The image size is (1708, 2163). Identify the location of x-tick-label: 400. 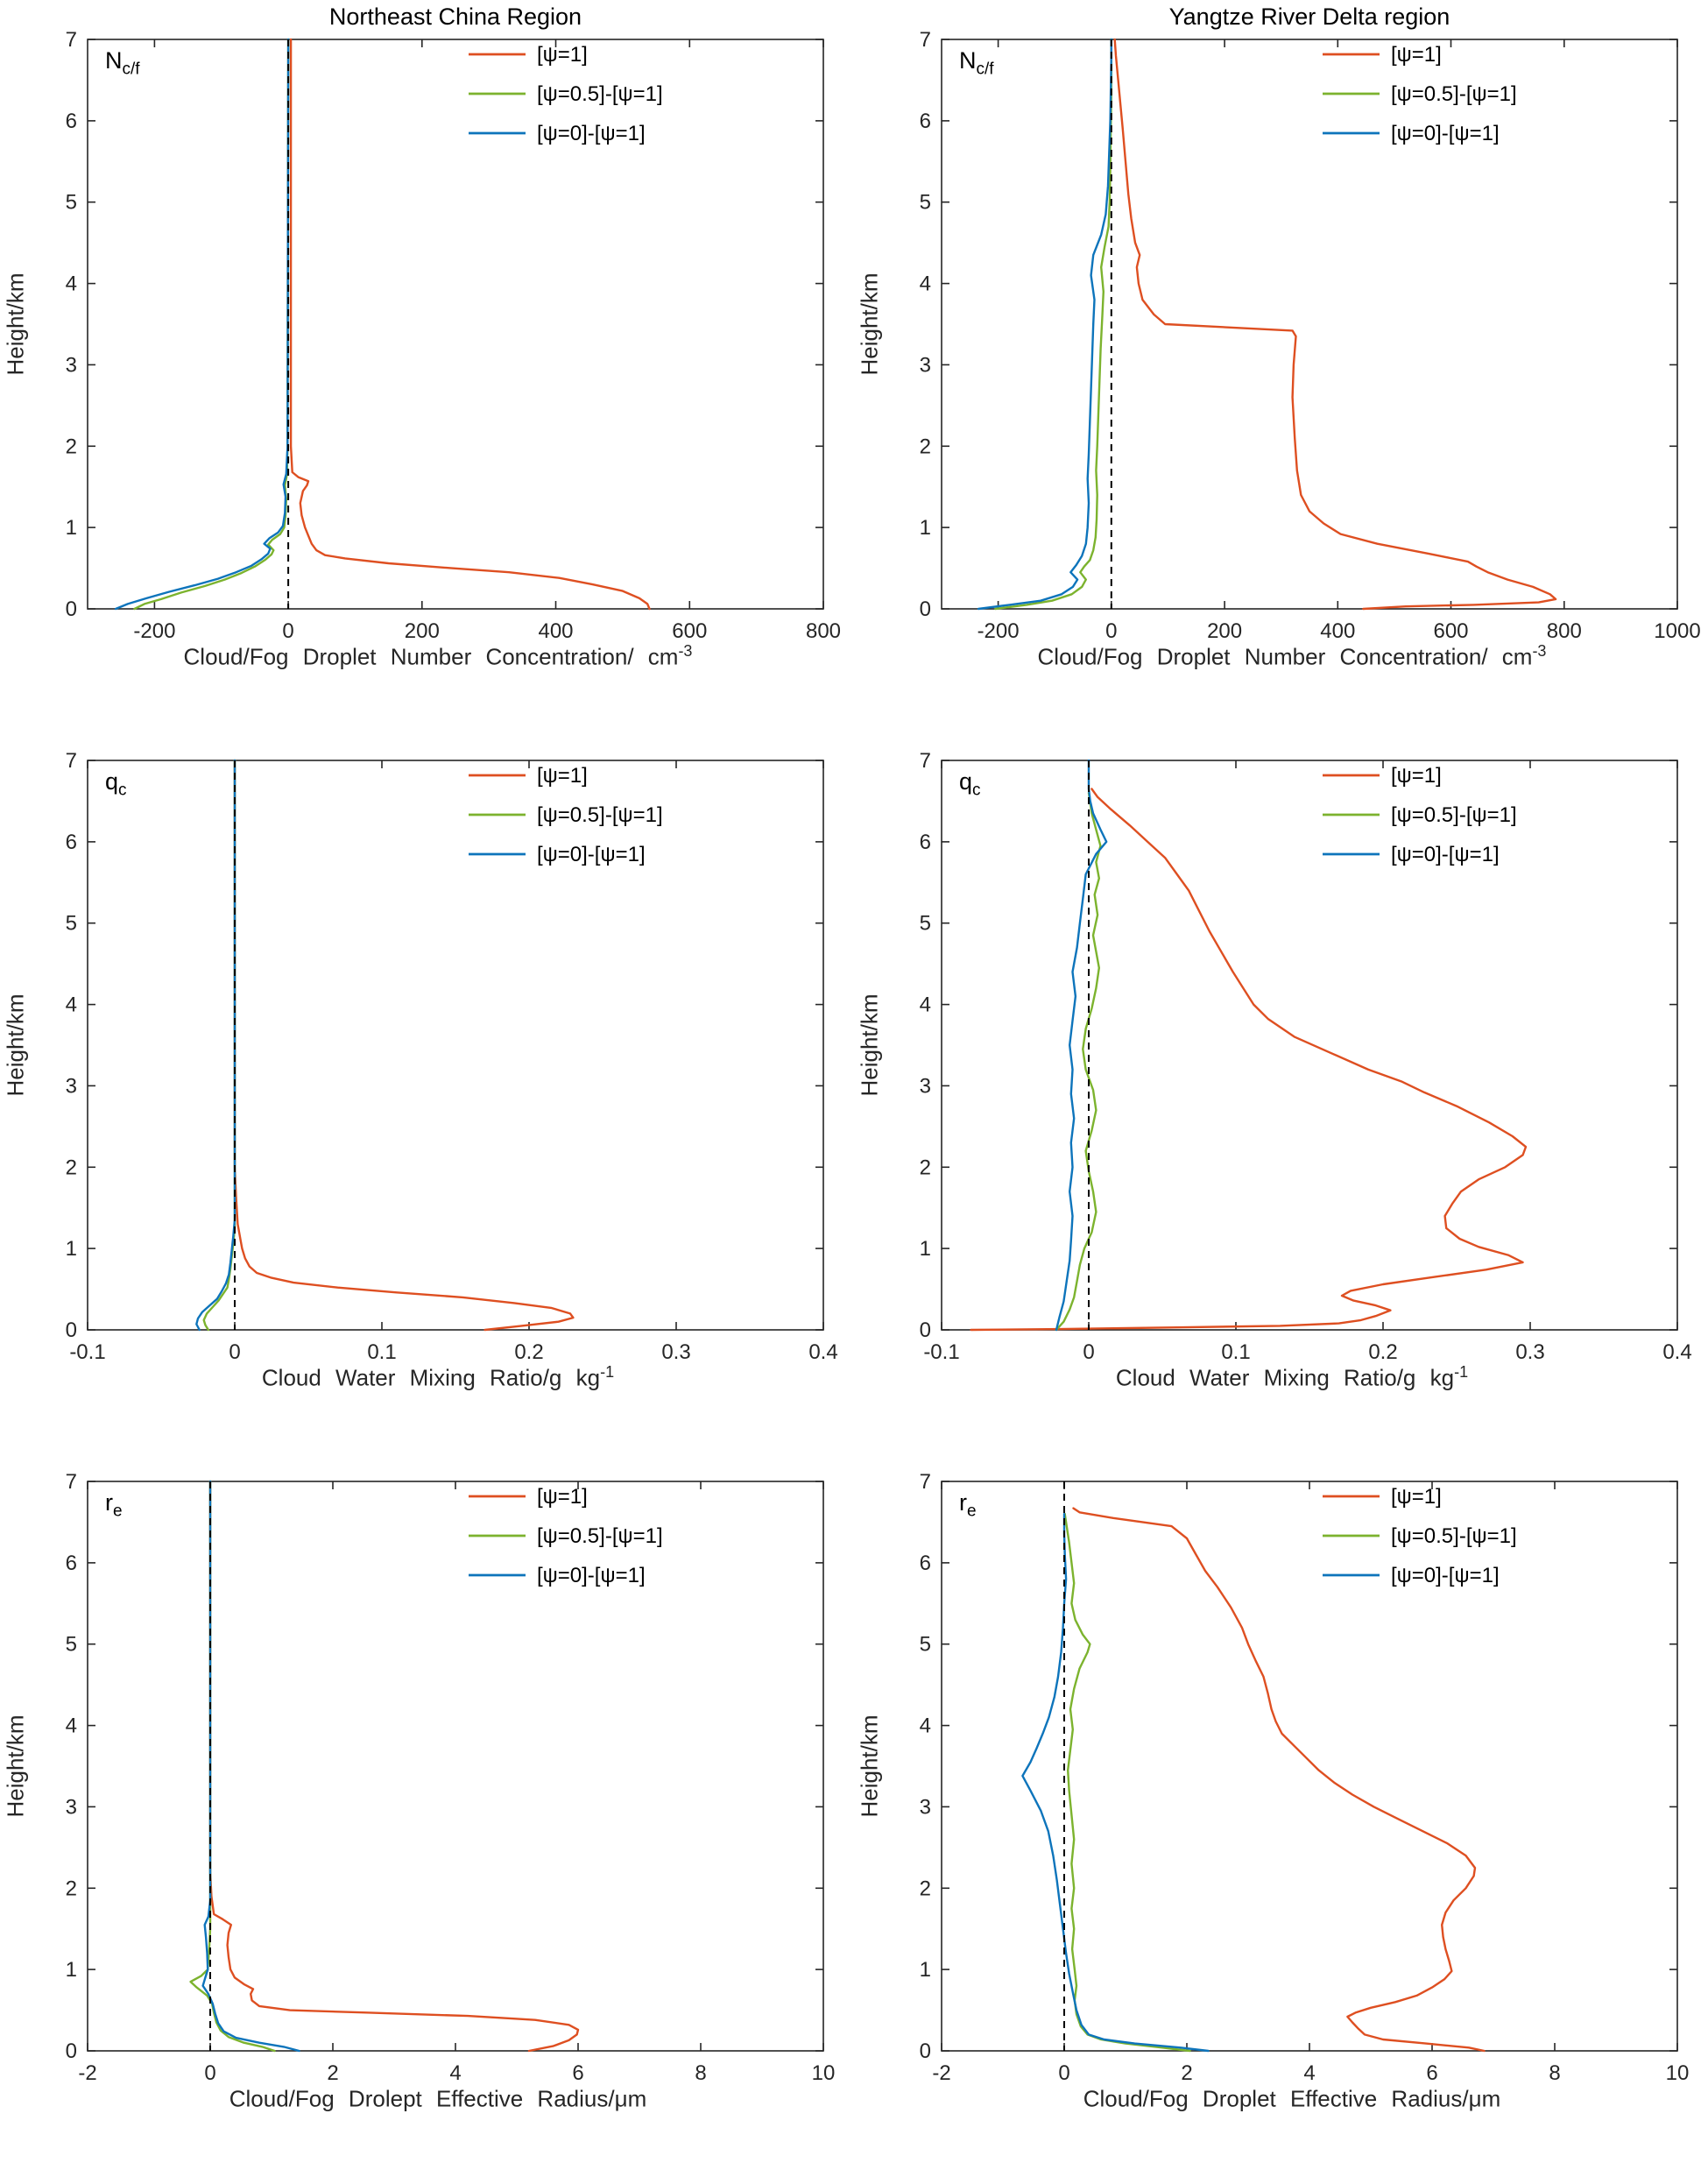
(1337, 631).